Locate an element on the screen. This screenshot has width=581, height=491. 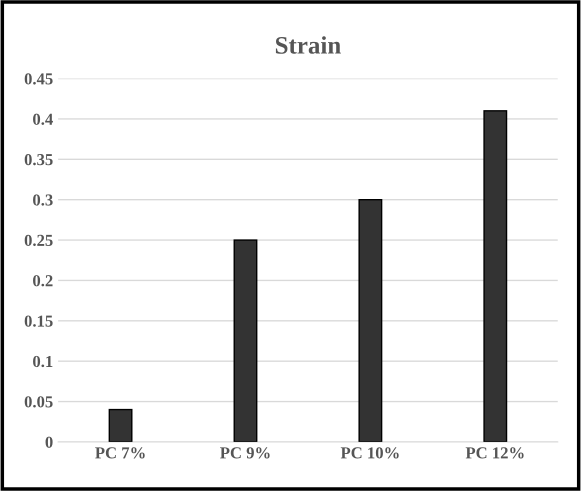
y-tick-label: 0.45 is located at coordinates (38, 79).